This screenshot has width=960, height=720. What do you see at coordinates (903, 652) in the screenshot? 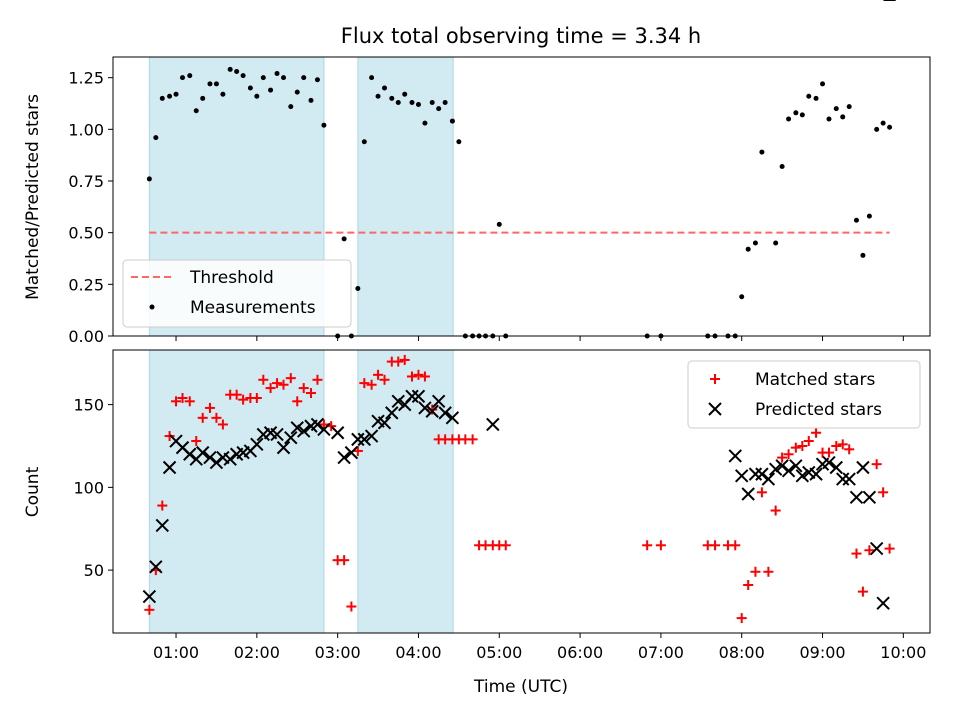
I see `bottom-xtick-label: 10:00` at bounding box center [903, 652].